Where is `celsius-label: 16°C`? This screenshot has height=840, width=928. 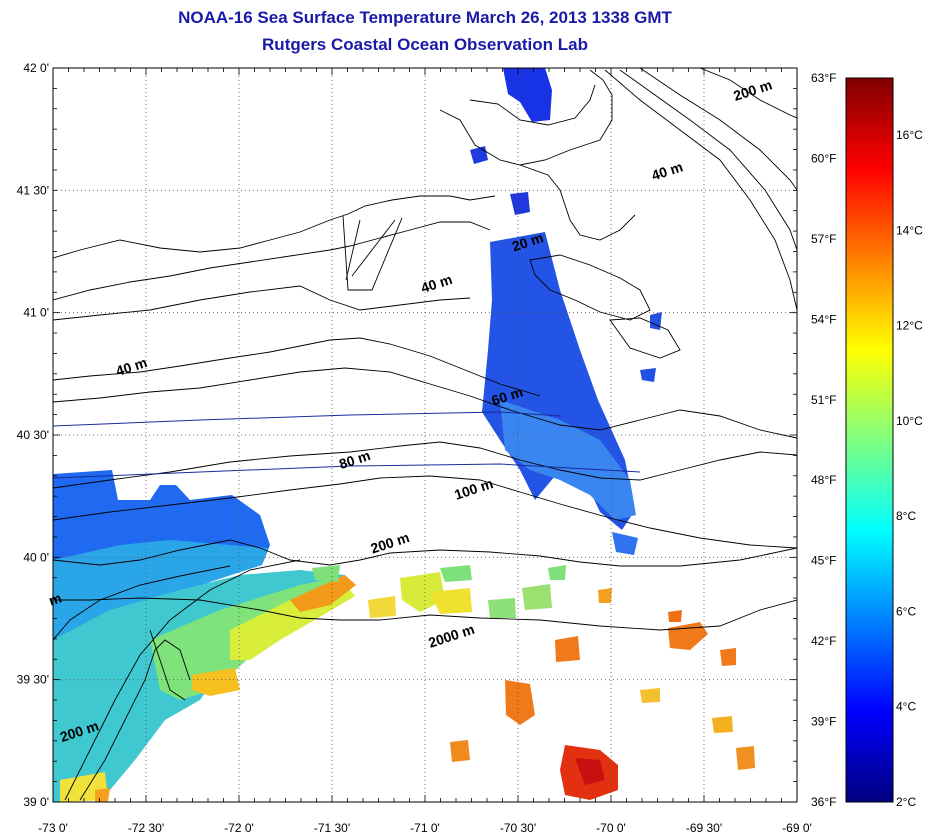
celsius-label: 16°C is located at coordinates (909, 135).